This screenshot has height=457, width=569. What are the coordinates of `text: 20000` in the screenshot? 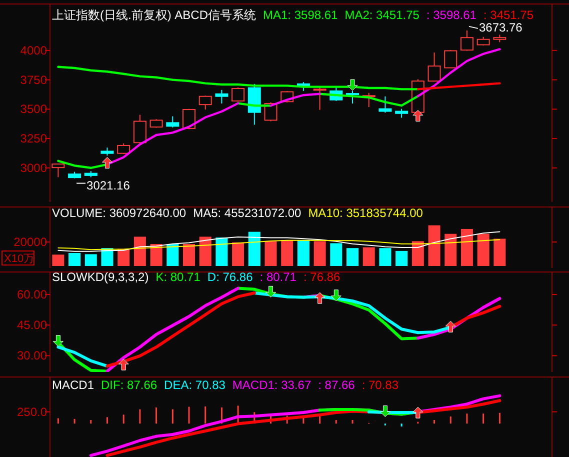 It's located at (31, 242).